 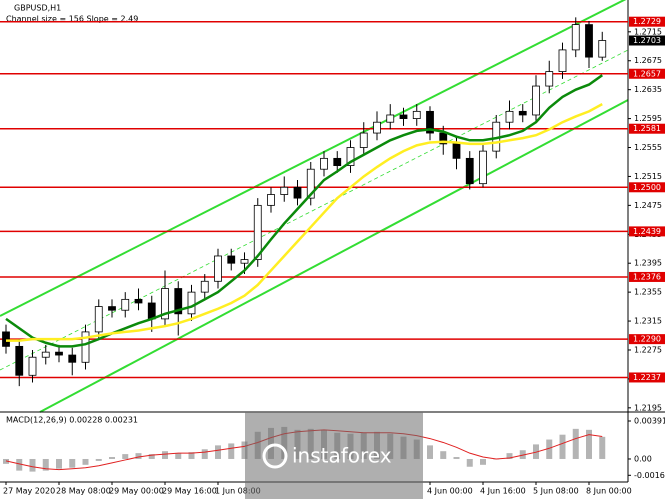 What do you see at coordinates (503, 491) in the screenshot?
I see `x-tick-label: 4 Jun 16:00` at bounding box center [503, 491].